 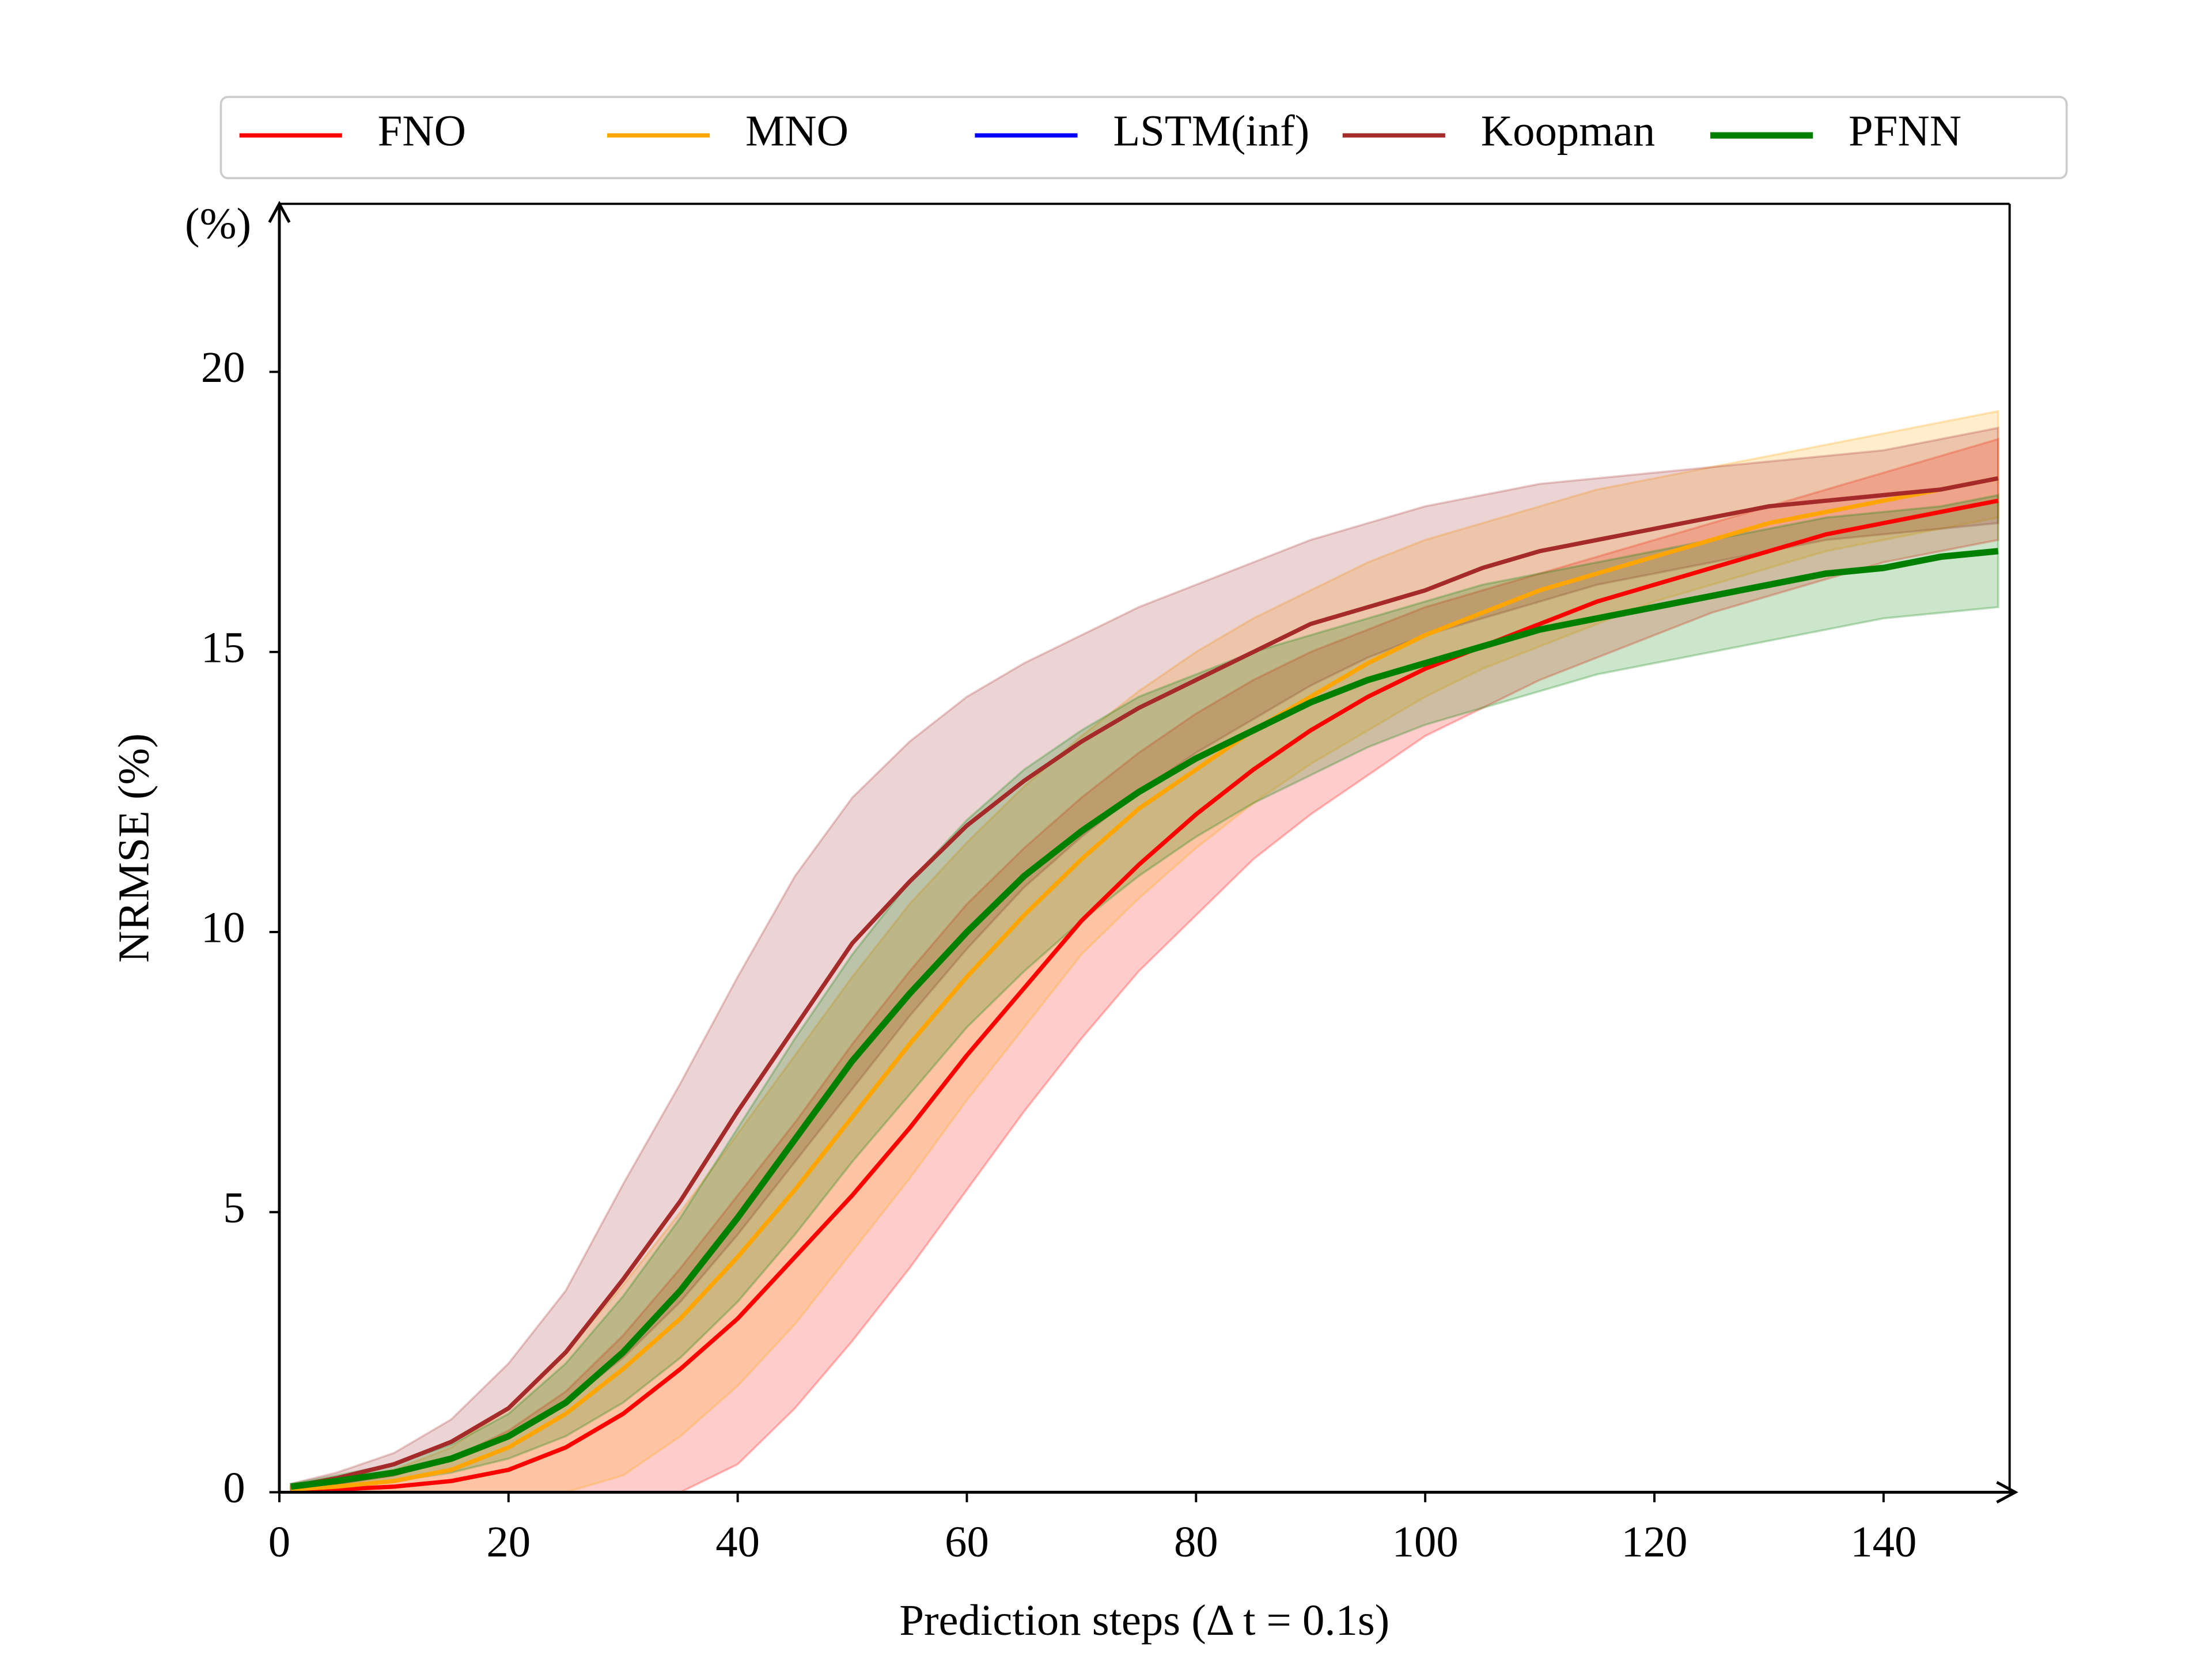 What do you see at coordinates (1883, 1541) in the screenshot?
I see `x-tick-label: 140` at bounding box center [1883, 1541].